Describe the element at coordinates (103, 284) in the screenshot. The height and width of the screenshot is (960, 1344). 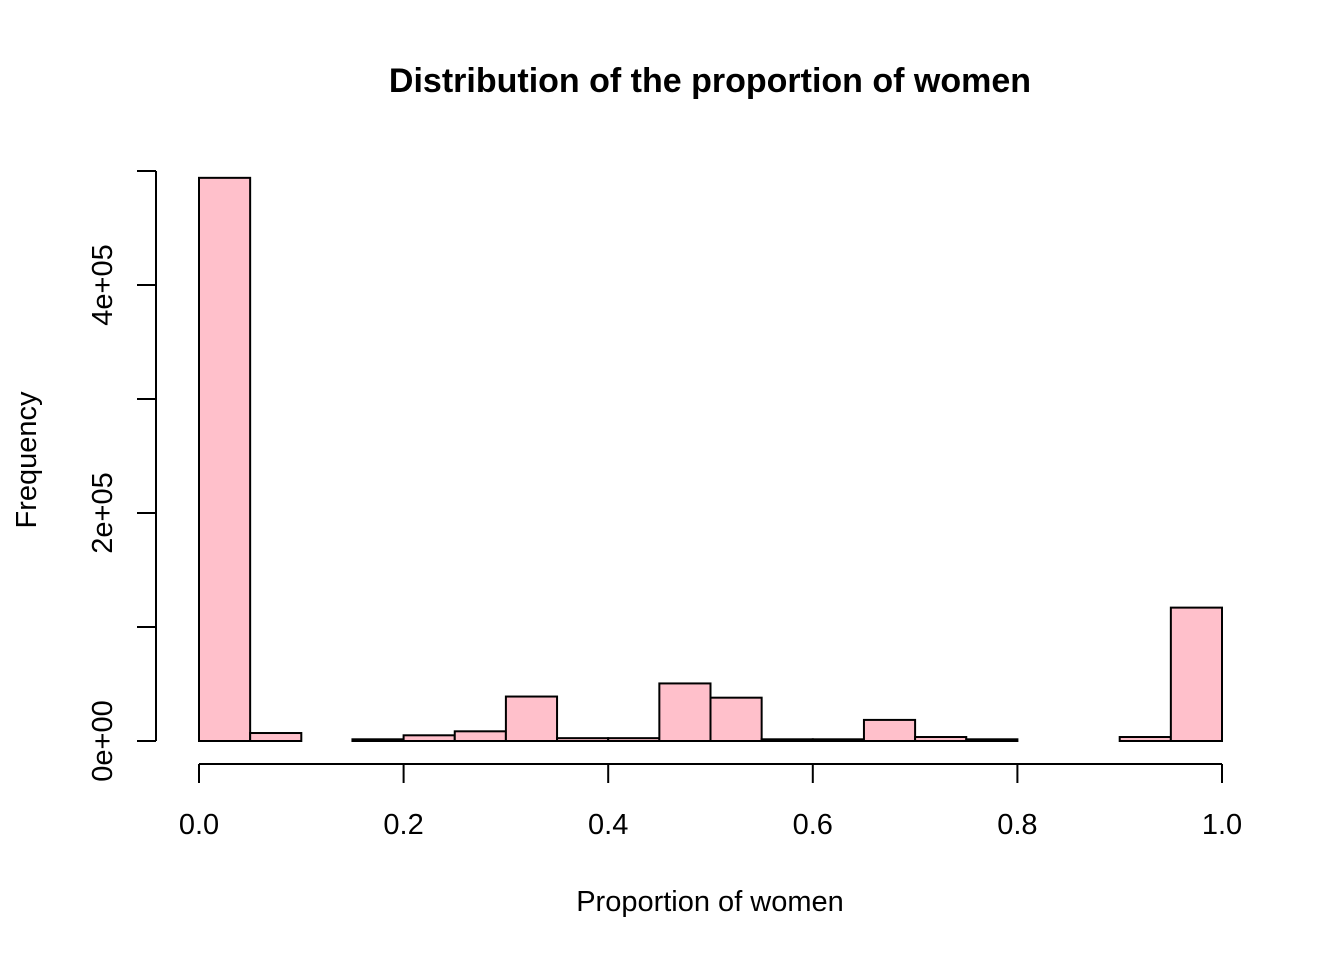
I see `y-tick-label: 4e+05` at that location.